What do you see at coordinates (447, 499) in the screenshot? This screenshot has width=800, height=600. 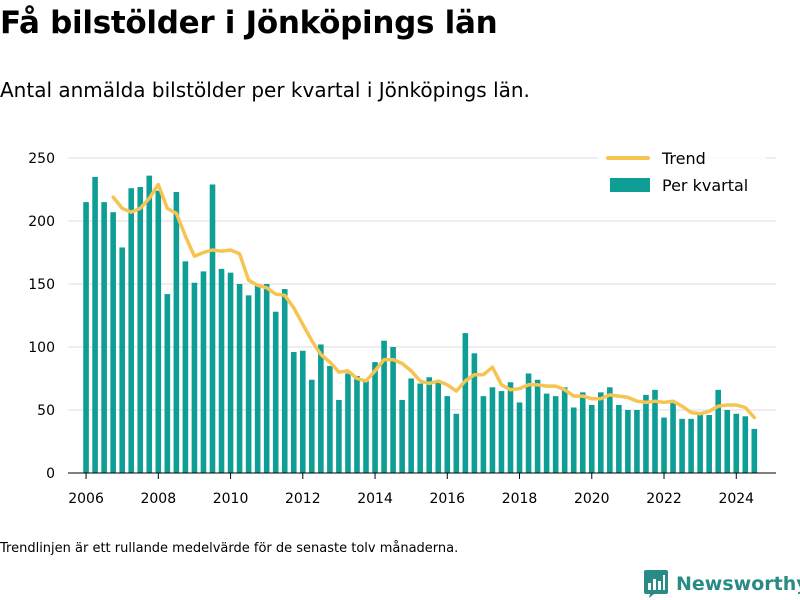 I see `x-tick-label: 2016` at bounding box center [447, 499].